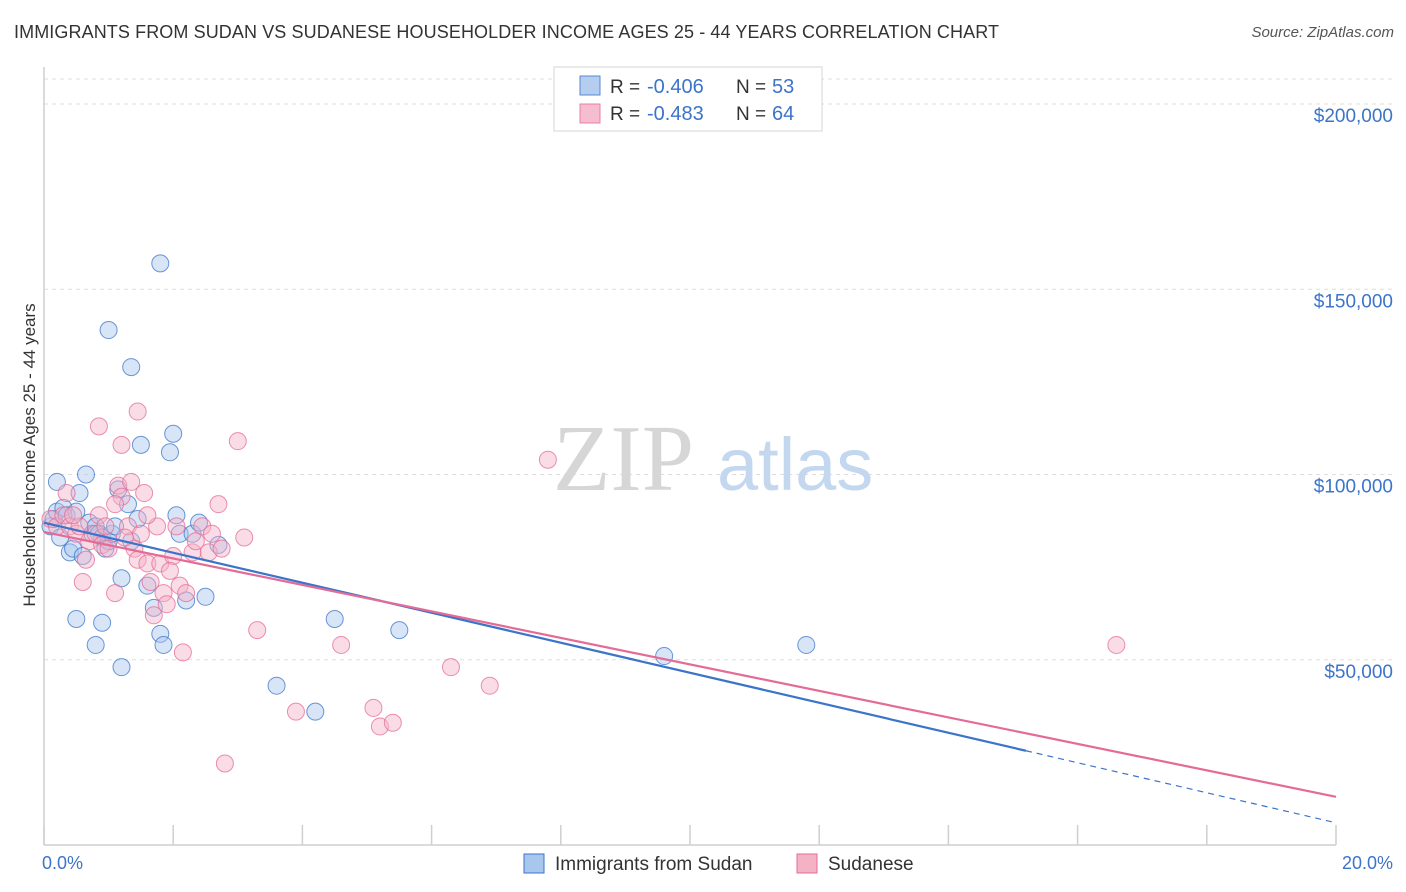  I want to click on chart-source: Source: ZipAtlas.com, so click(1322, 32).